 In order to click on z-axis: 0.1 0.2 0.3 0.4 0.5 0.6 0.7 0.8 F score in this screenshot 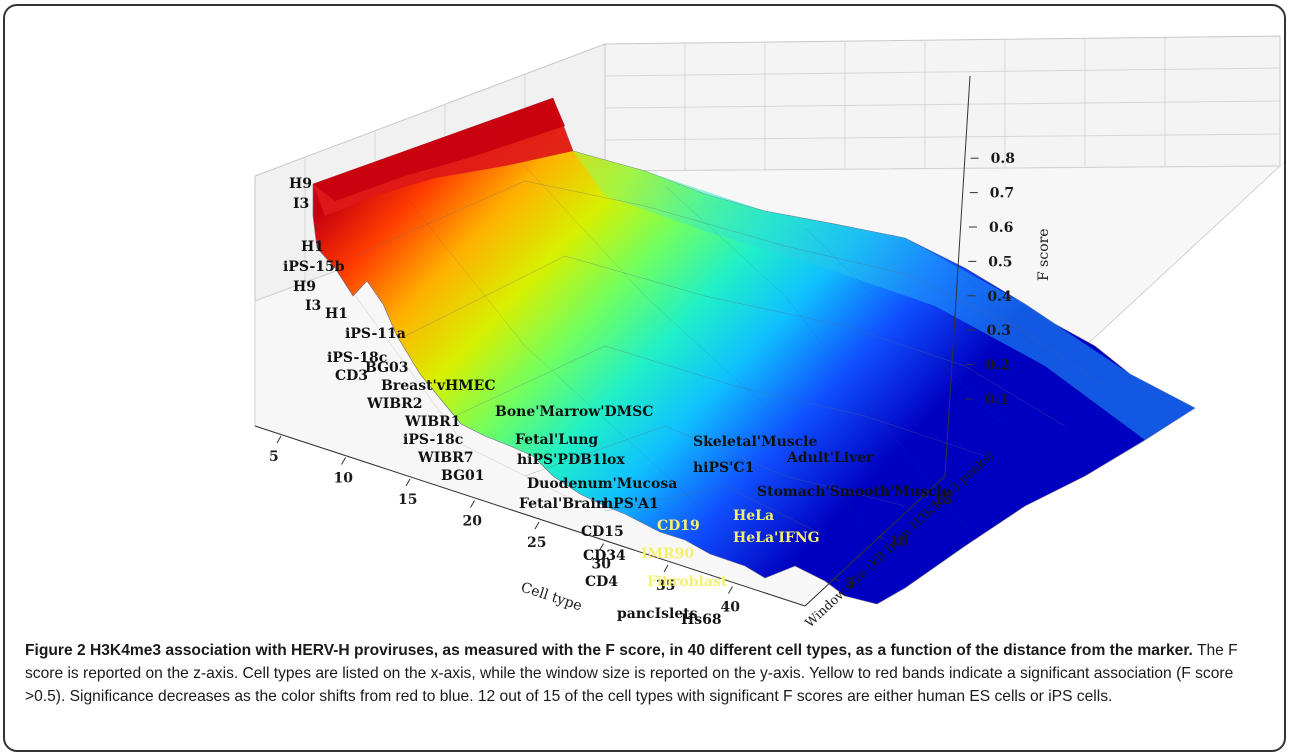, I will do `click(998, 276)`.